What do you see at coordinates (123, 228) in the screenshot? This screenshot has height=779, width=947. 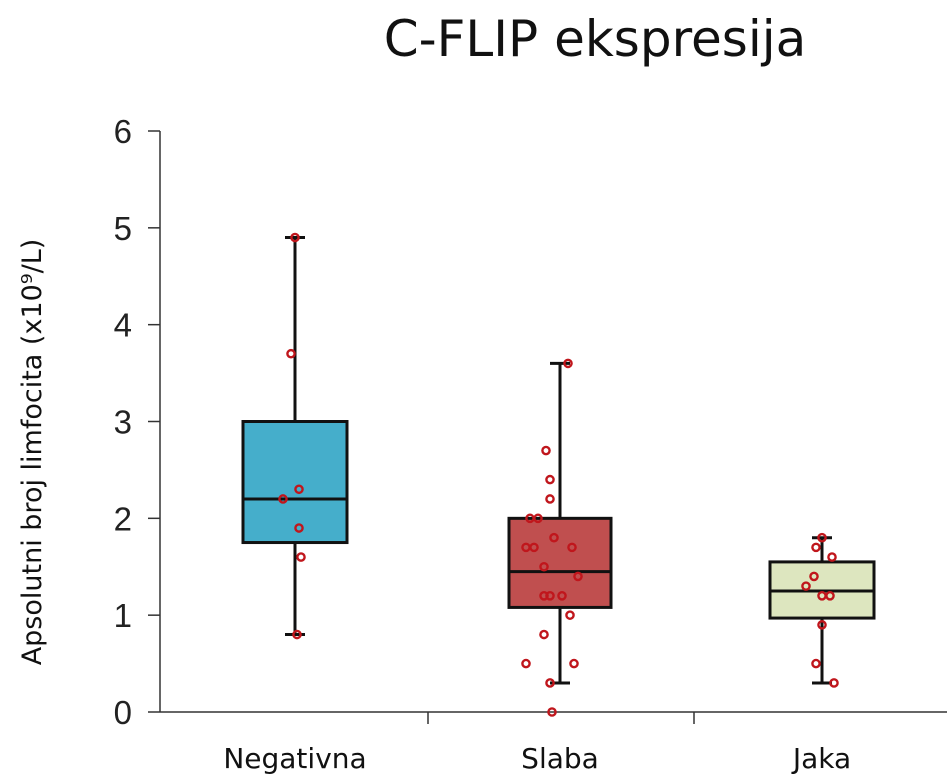 I see `y-tick-label: 5` at bounding box center [123, 228].